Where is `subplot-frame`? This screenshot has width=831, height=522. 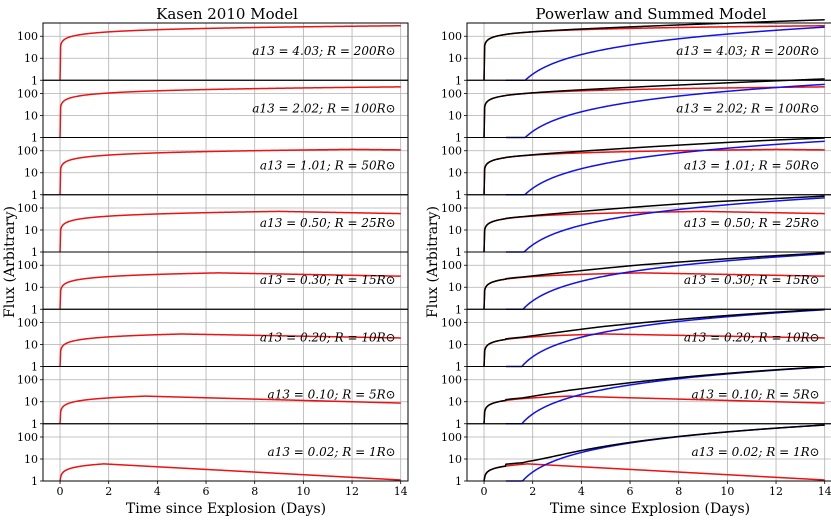
subplot-frame is located at coordinates (225, 452).